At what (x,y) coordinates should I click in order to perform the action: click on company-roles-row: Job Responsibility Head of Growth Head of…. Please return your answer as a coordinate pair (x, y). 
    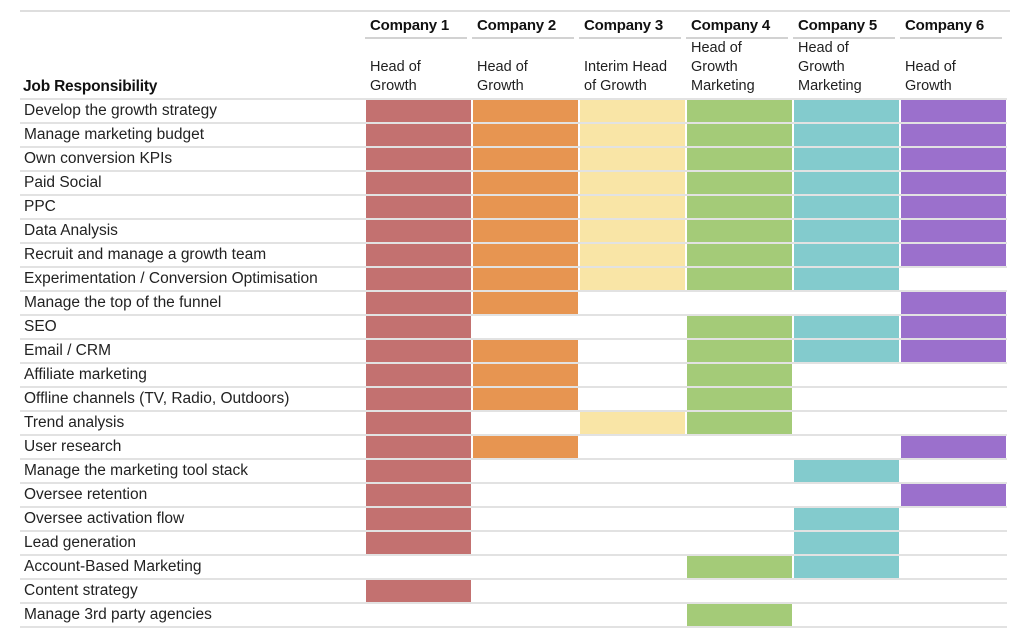
    Looking at the image, I should click on (522, 68).